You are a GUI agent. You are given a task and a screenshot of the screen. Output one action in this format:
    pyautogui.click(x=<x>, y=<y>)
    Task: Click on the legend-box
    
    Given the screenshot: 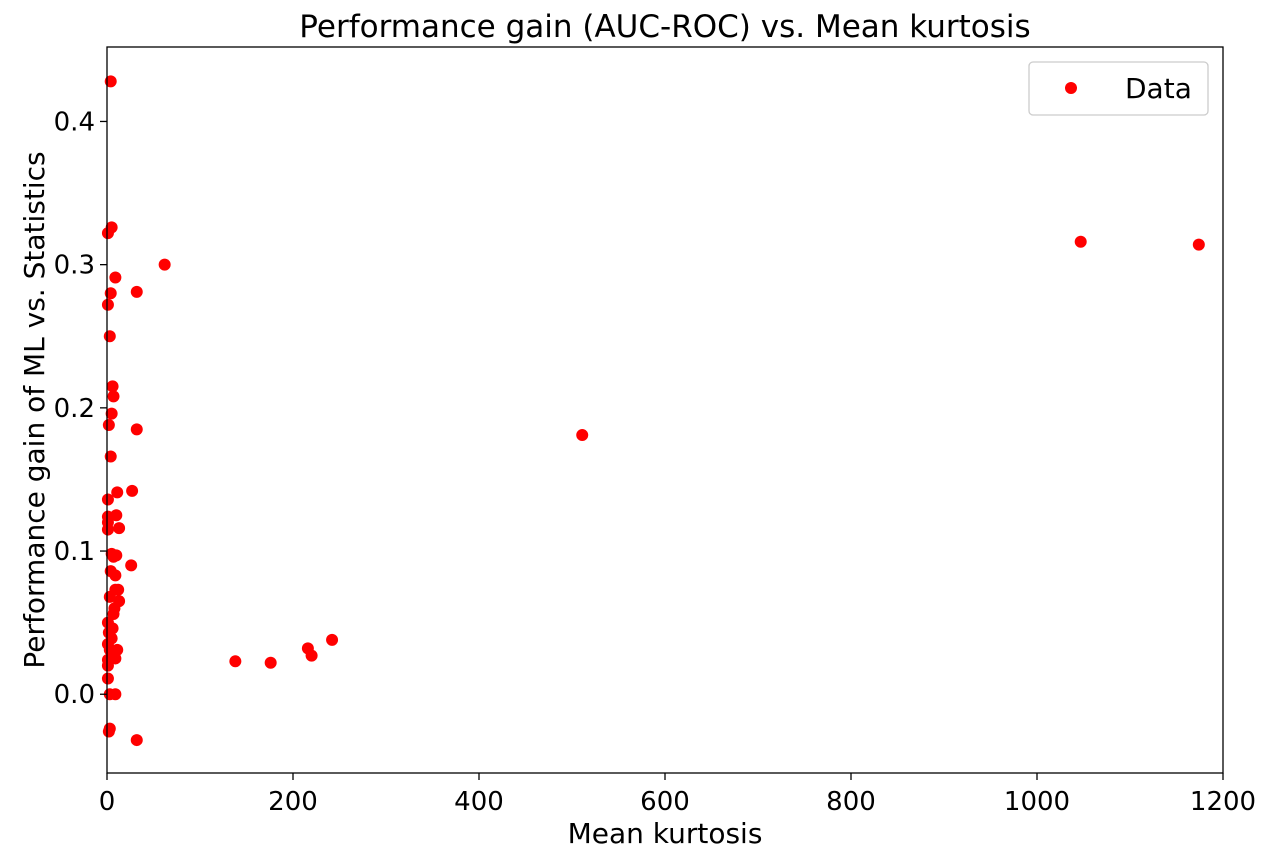 What is the action you would take?
    pyautogui.click(x=1118, y=88)
    